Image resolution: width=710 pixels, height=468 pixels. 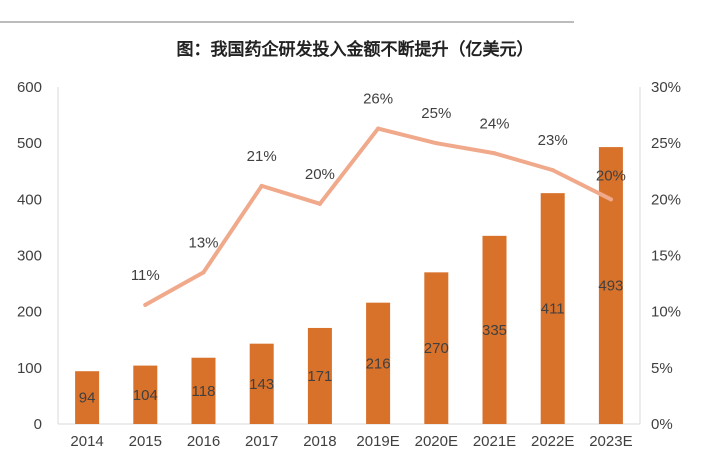 What do you see at coordinates (666, 87) in the screenshot?
I see `y-right-tick-label: 30%` at bounding box center [666, 87].